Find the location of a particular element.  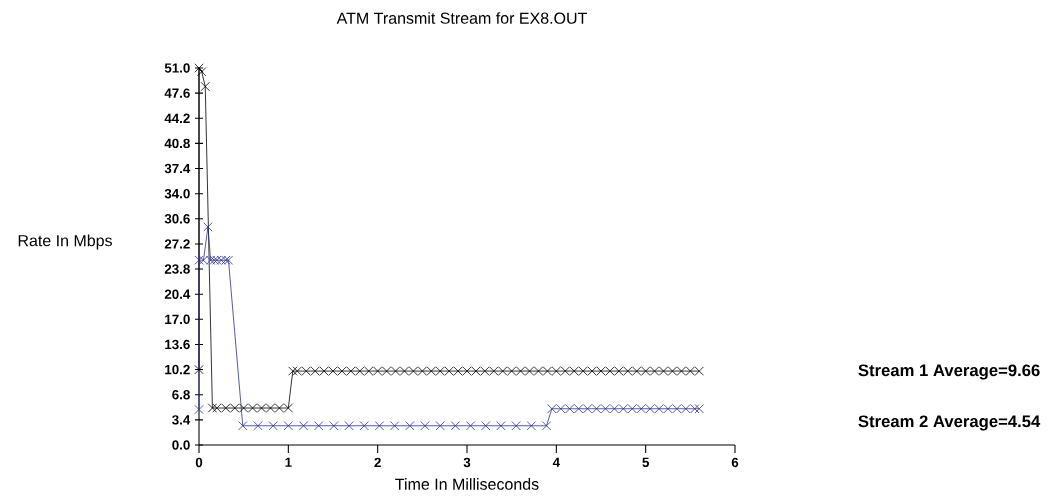

y-tick-label: 17.0 is located at coordinates (177, 319).